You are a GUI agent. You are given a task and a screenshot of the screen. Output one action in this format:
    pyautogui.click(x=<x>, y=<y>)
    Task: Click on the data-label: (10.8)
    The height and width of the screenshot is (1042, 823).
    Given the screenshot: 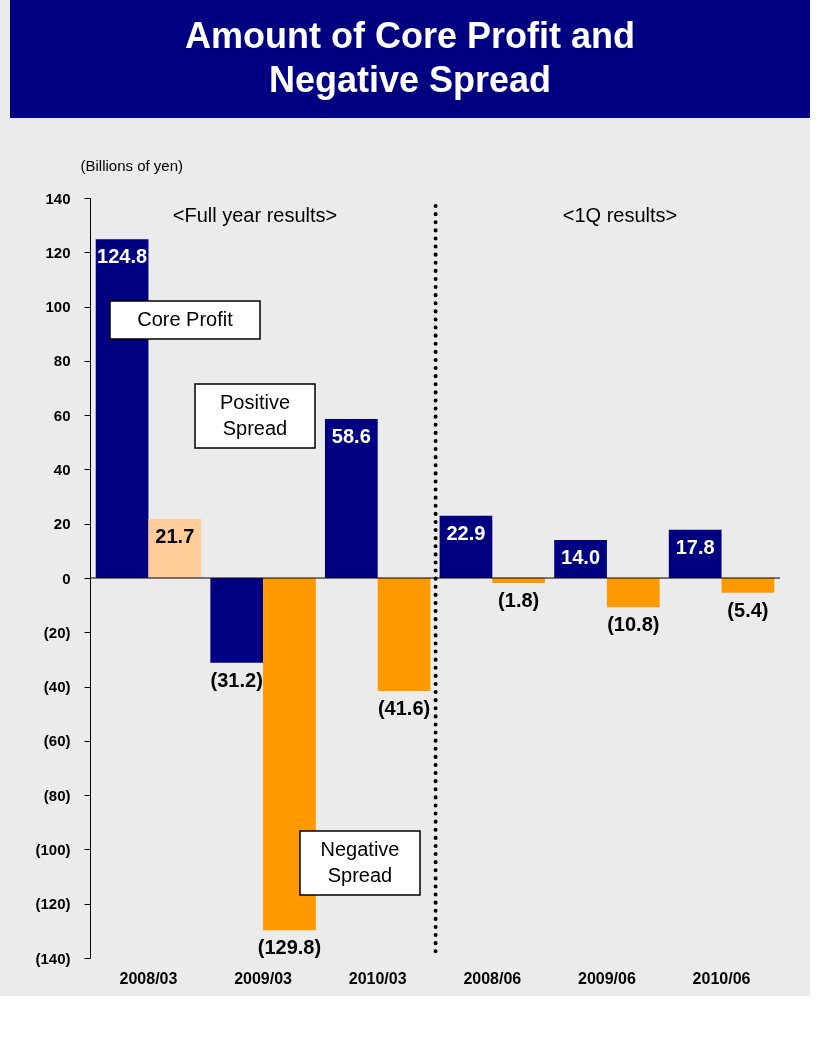 What is the action you would take?
    pyautogui.click(x=633, y=624)
    